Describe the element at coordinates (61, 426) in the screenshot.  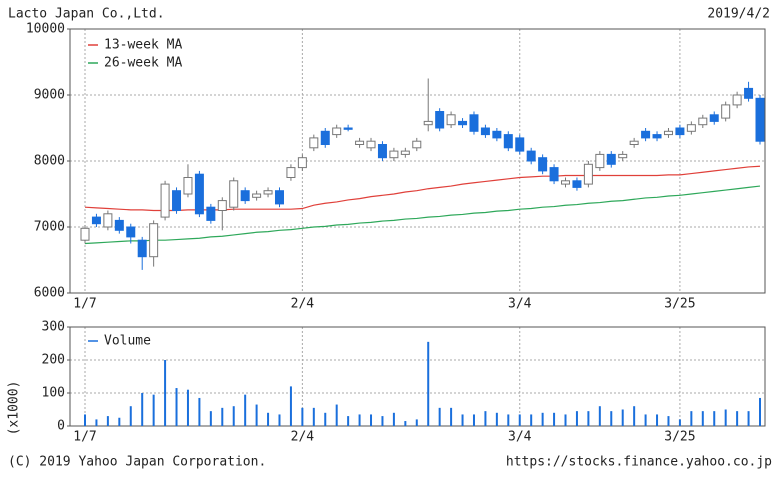
I see `y-tick-label: 0` at that location.